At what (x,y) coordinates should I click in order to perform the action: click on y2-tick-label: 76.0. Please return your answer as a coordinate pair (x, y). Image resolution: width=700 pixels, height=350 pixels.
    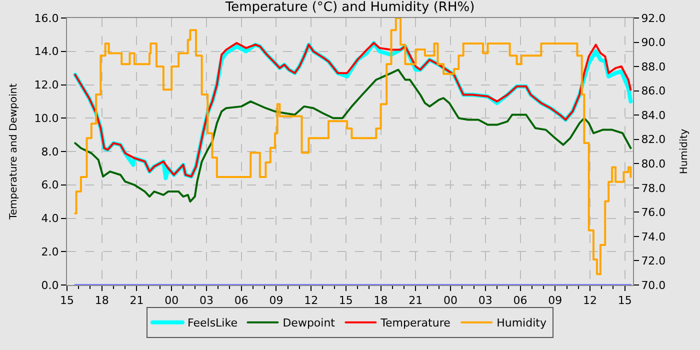
    Looking at the image, I should click on (653, 213).